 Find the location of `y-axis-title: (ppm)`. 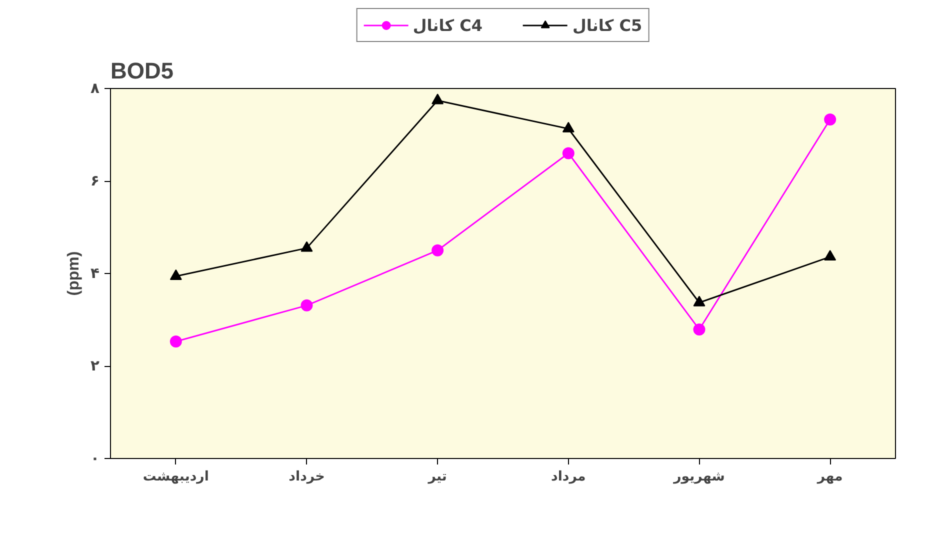

y-axis-title: (ppm) is located at coordinates (74, 273).